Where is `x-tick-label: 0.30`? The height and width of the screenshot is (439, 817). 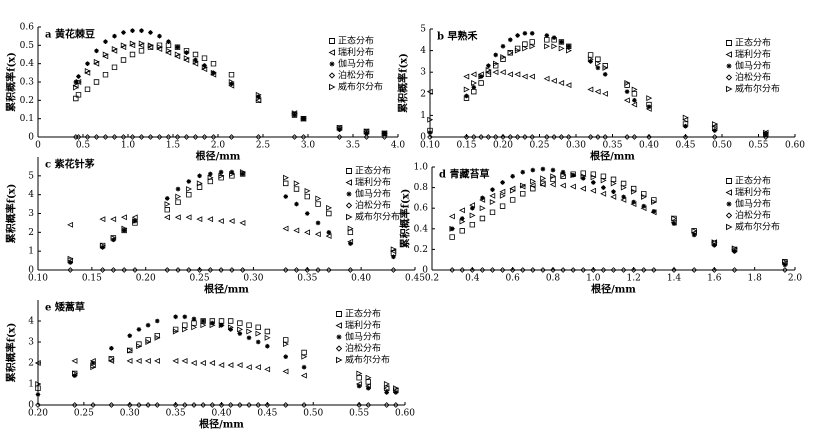
x-tick-label: 0.30 is located at coordinates (253, 279).